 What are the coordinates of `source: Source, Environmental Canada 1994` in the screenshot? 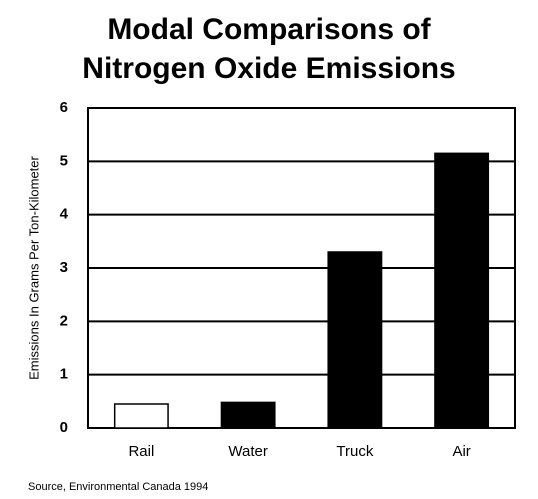 It's located at (118, 487).